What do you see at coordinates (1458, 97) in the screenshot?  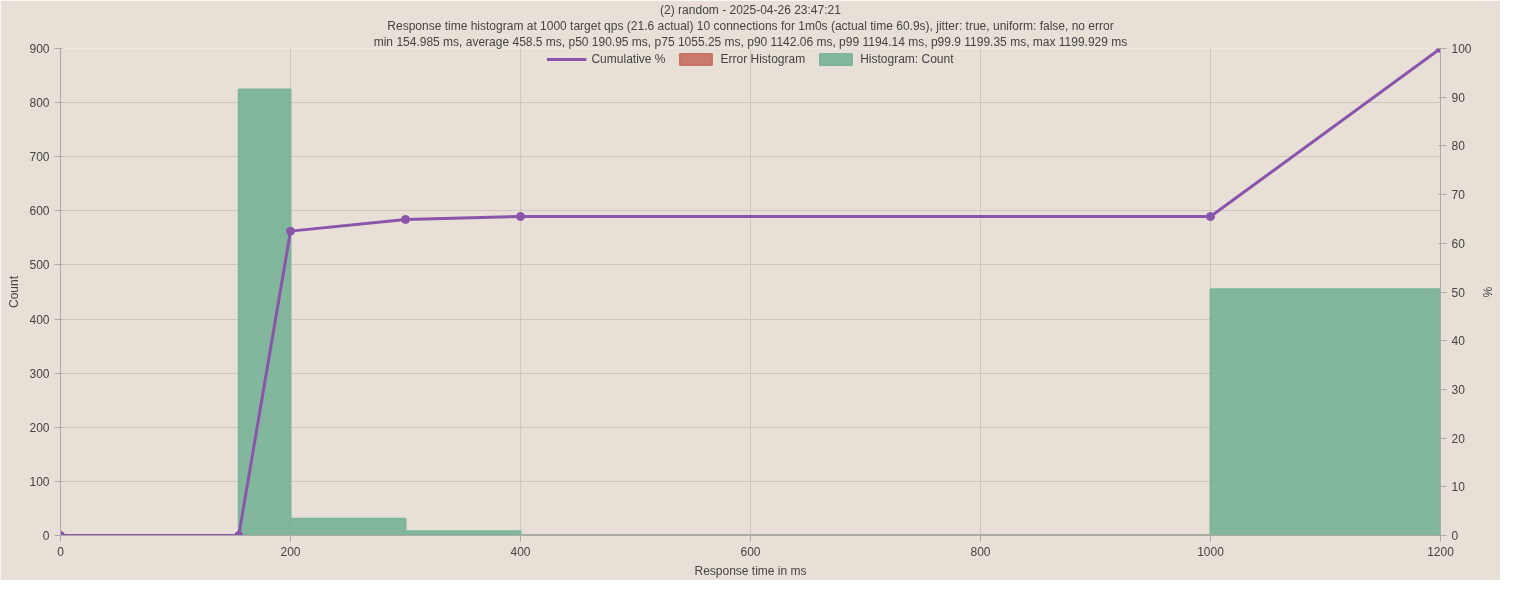 I see `y2-tick-label: 90` at bounding box center [1458, 97].